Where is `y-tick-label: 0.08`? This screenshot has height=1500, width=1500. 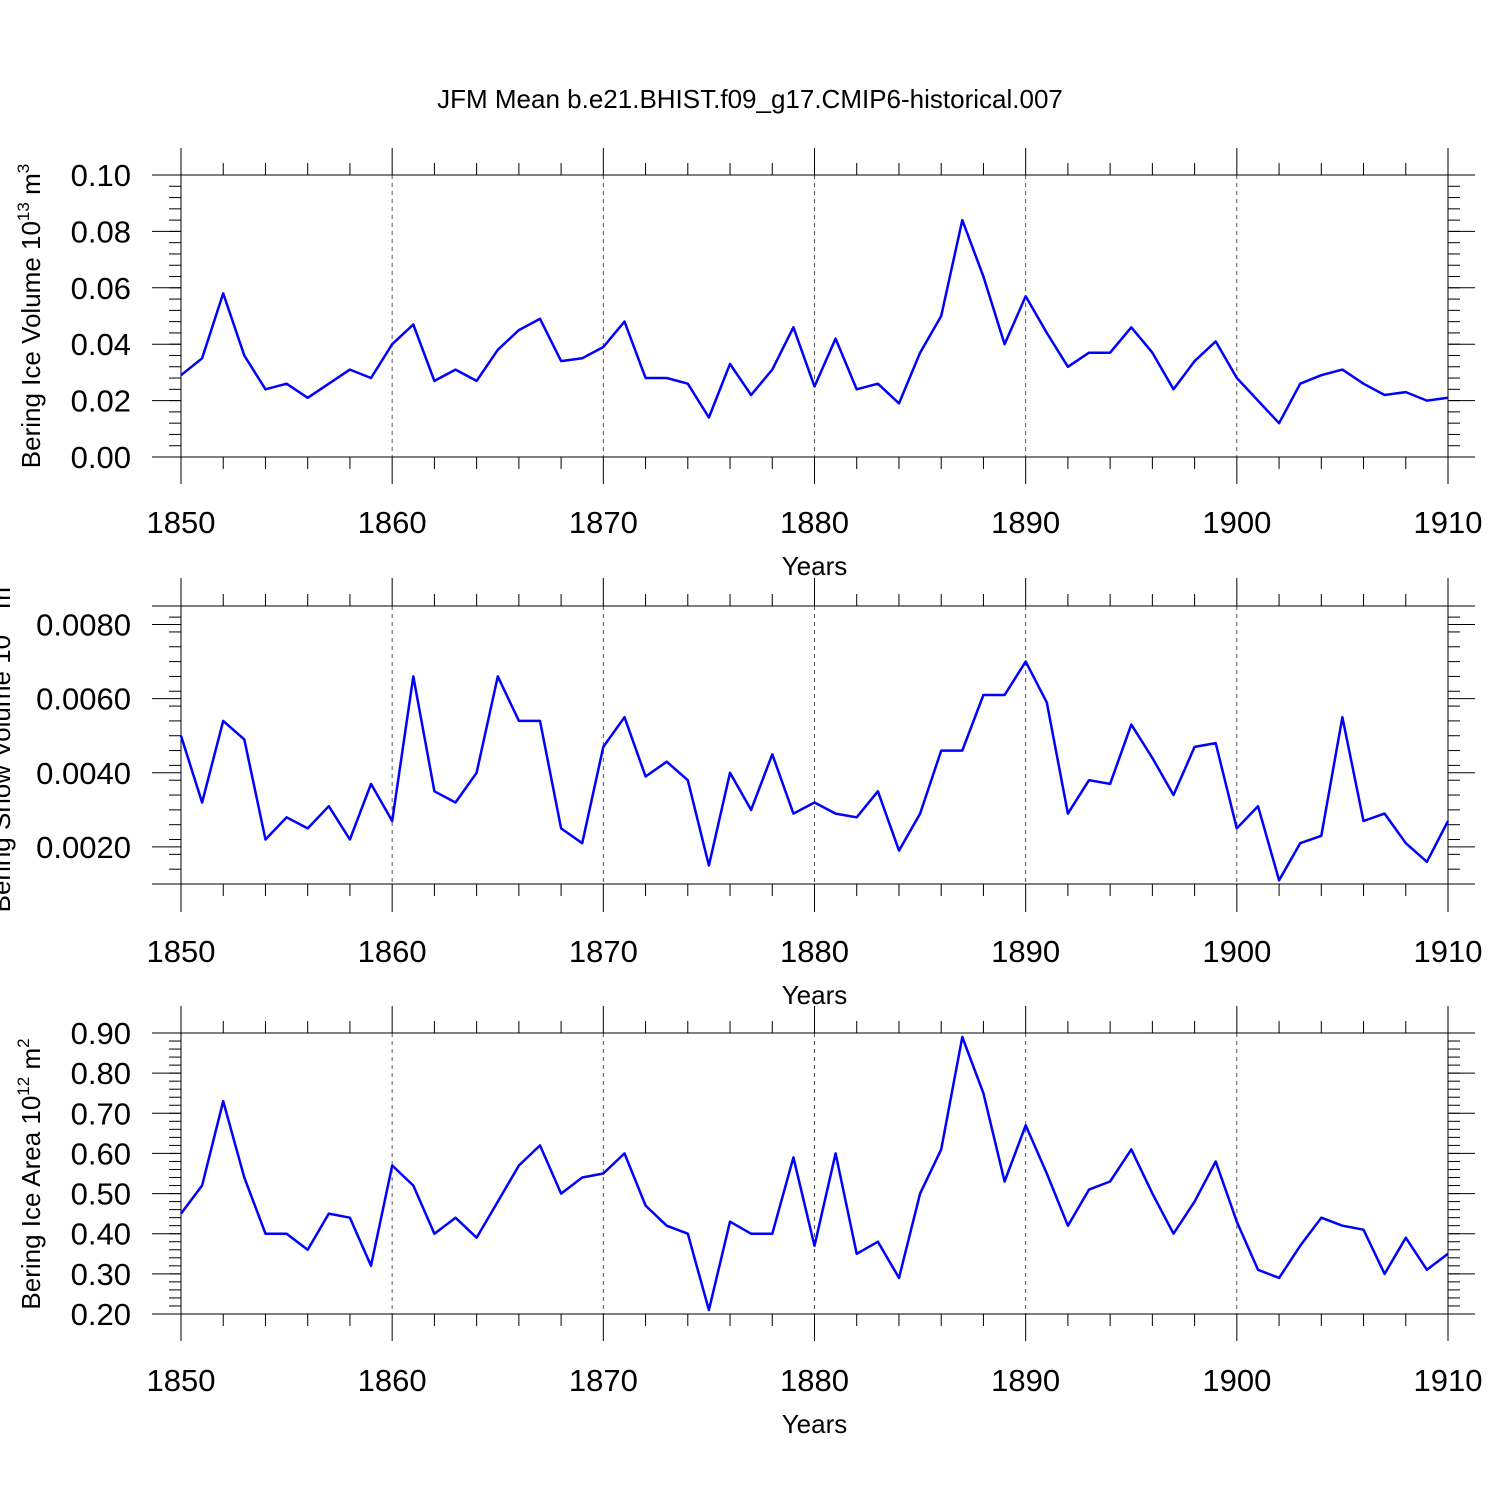
y-tick-label: 0.08 is located at coordinates (101, 231).